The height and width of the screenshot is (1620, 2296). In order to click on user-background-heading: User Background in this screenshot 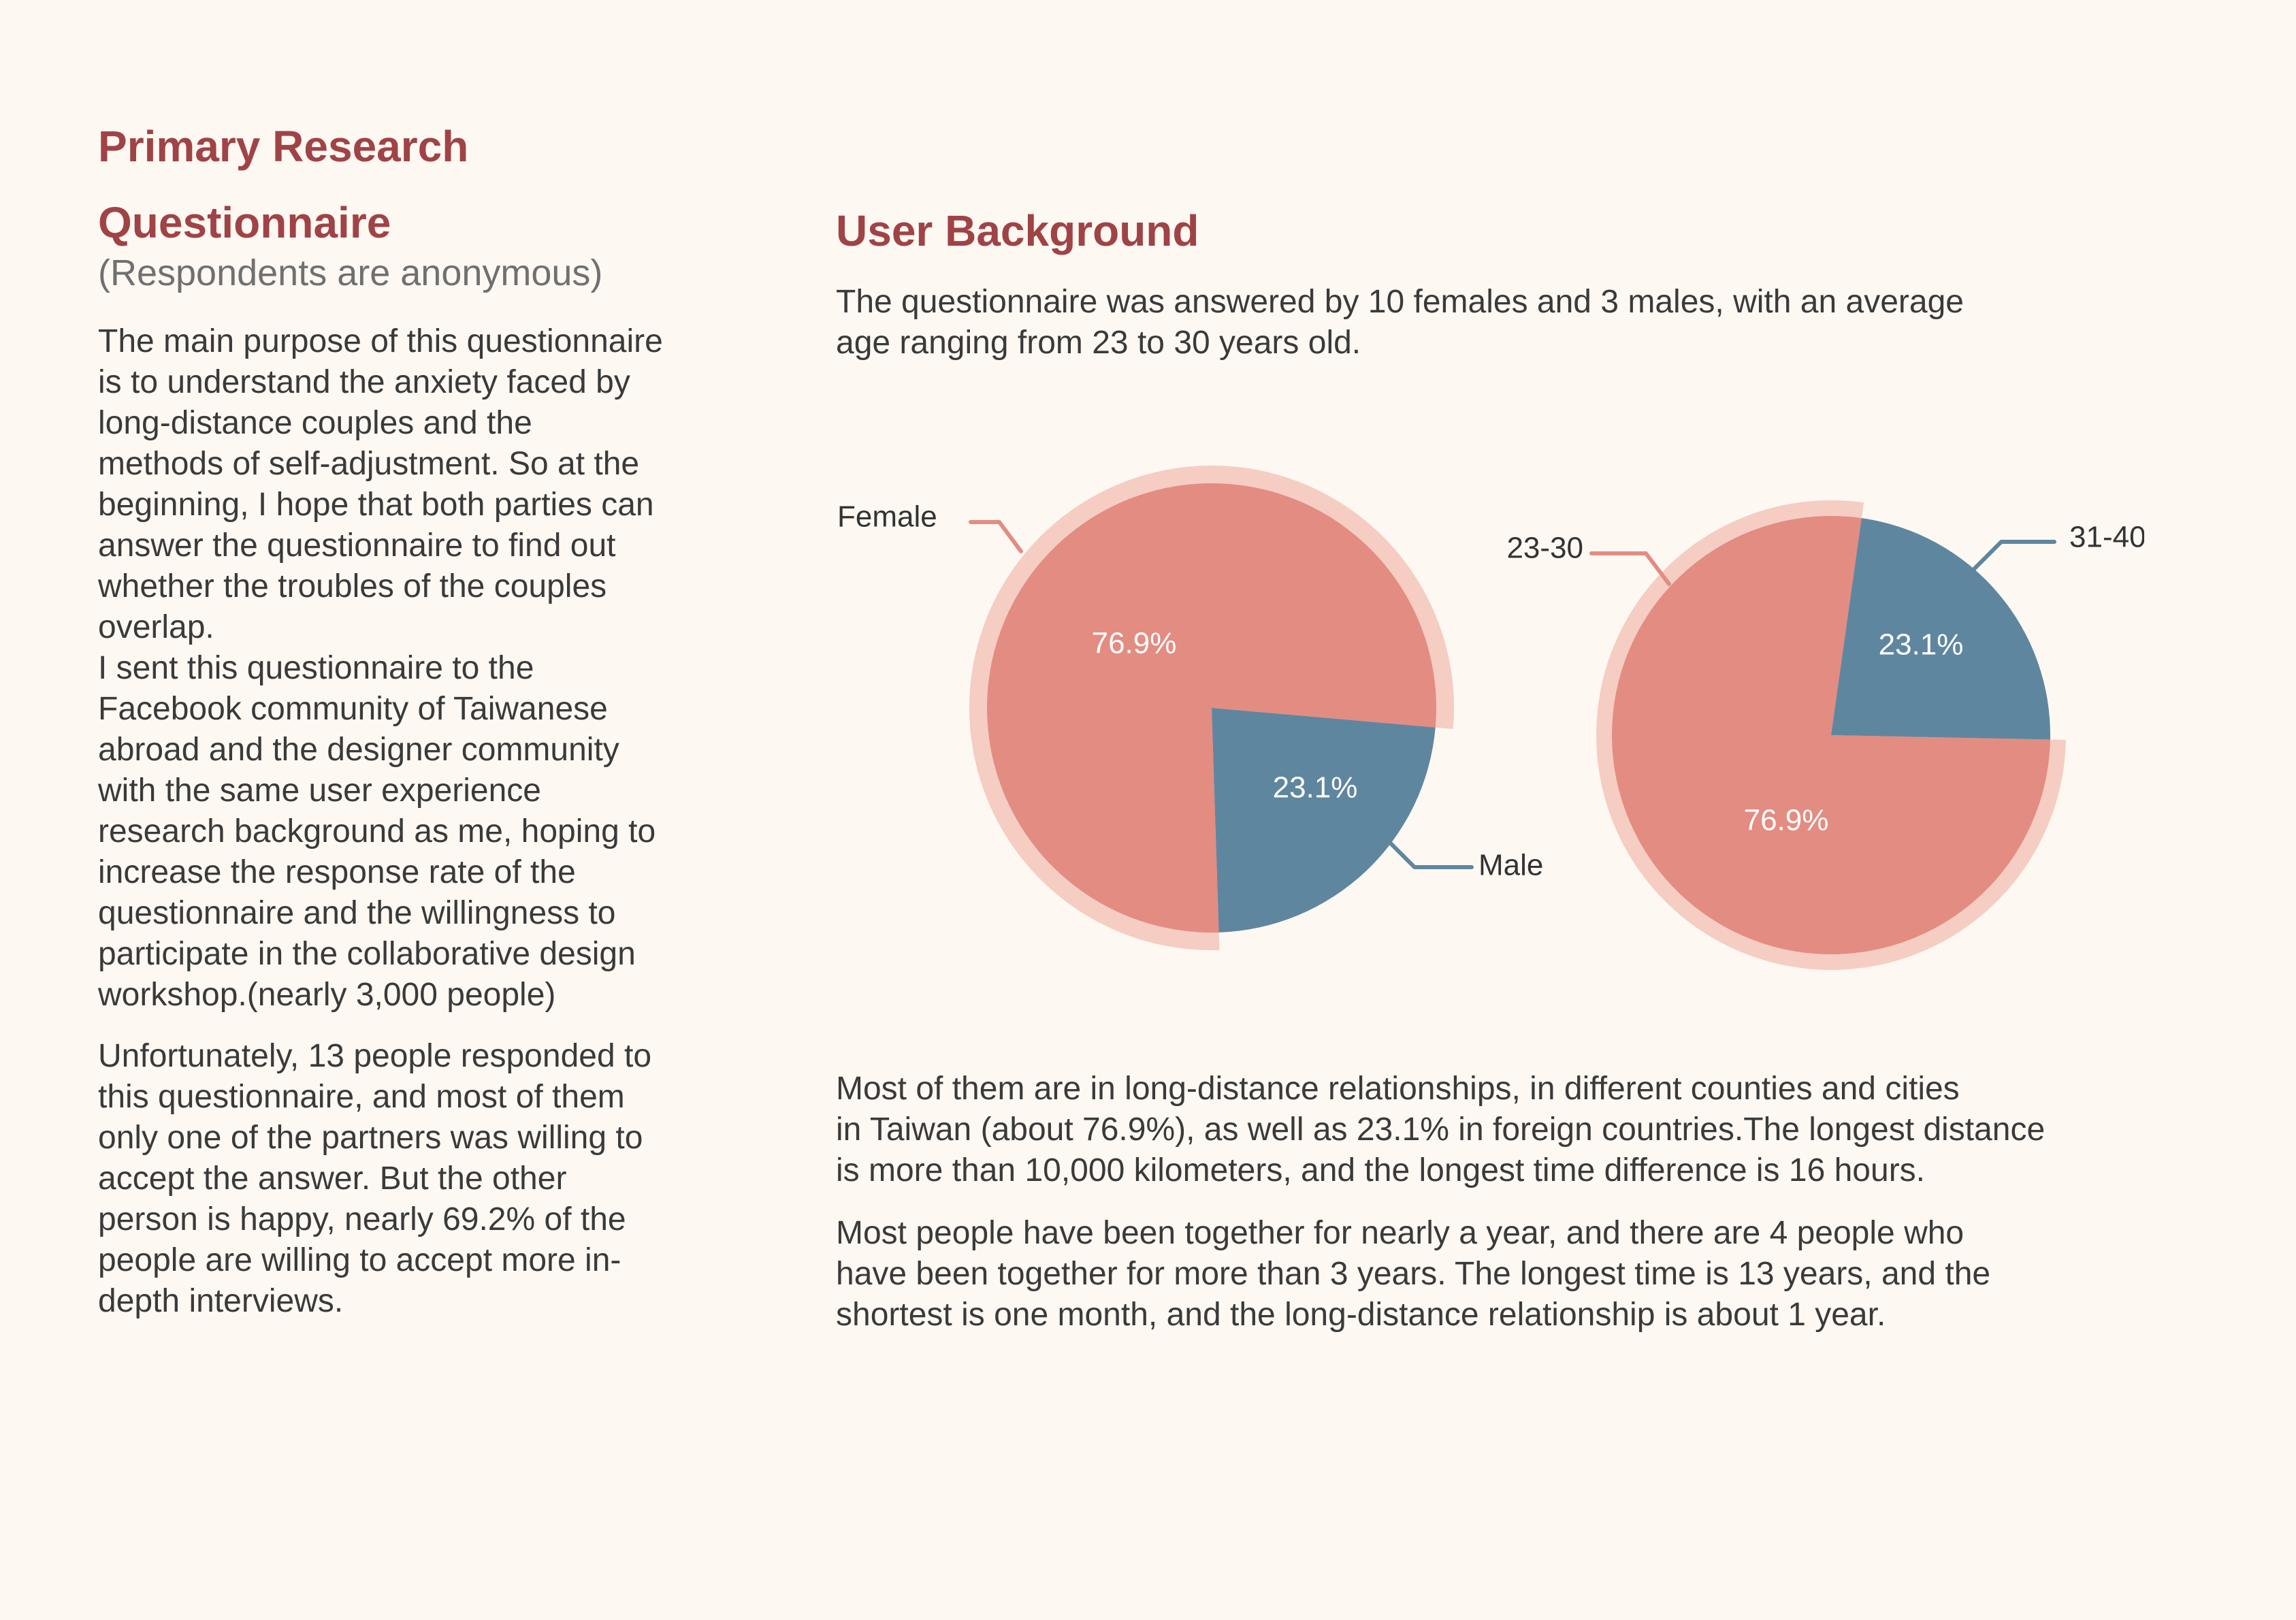, I will do `click(1017, 230)`.